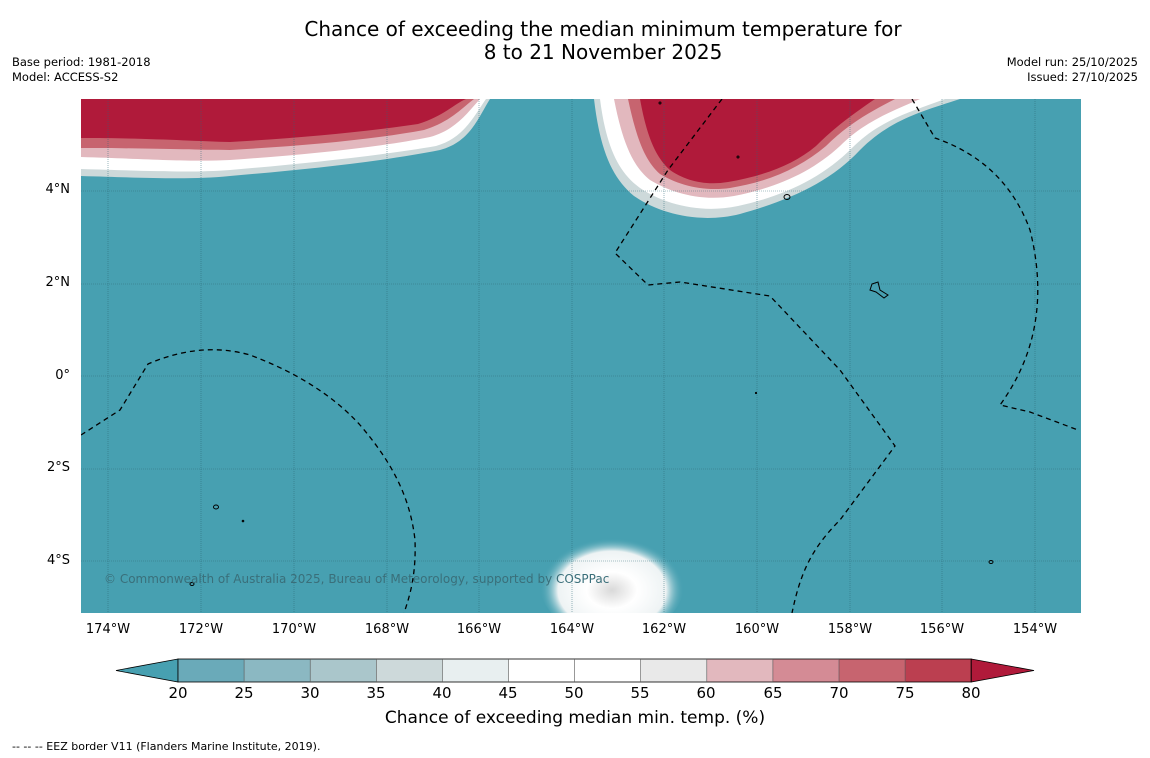 The height and width of the screenshot is (758, 1150). What do you see at coordinates (376, 693) in the screenshot?
I see `colorbar-tick-35: 35` at bounding box center [376, 693].